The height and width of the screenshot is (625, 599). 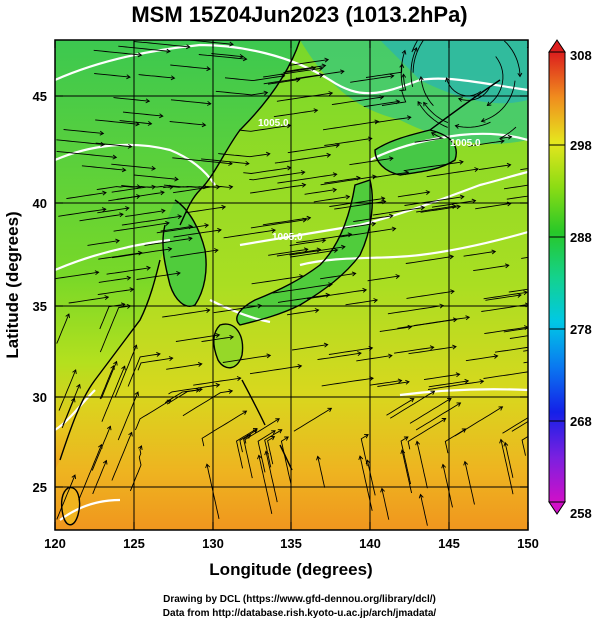 I want to click on x-tick-labels: 120 125 130 135 140 145 150, so click(x=291, y=543).